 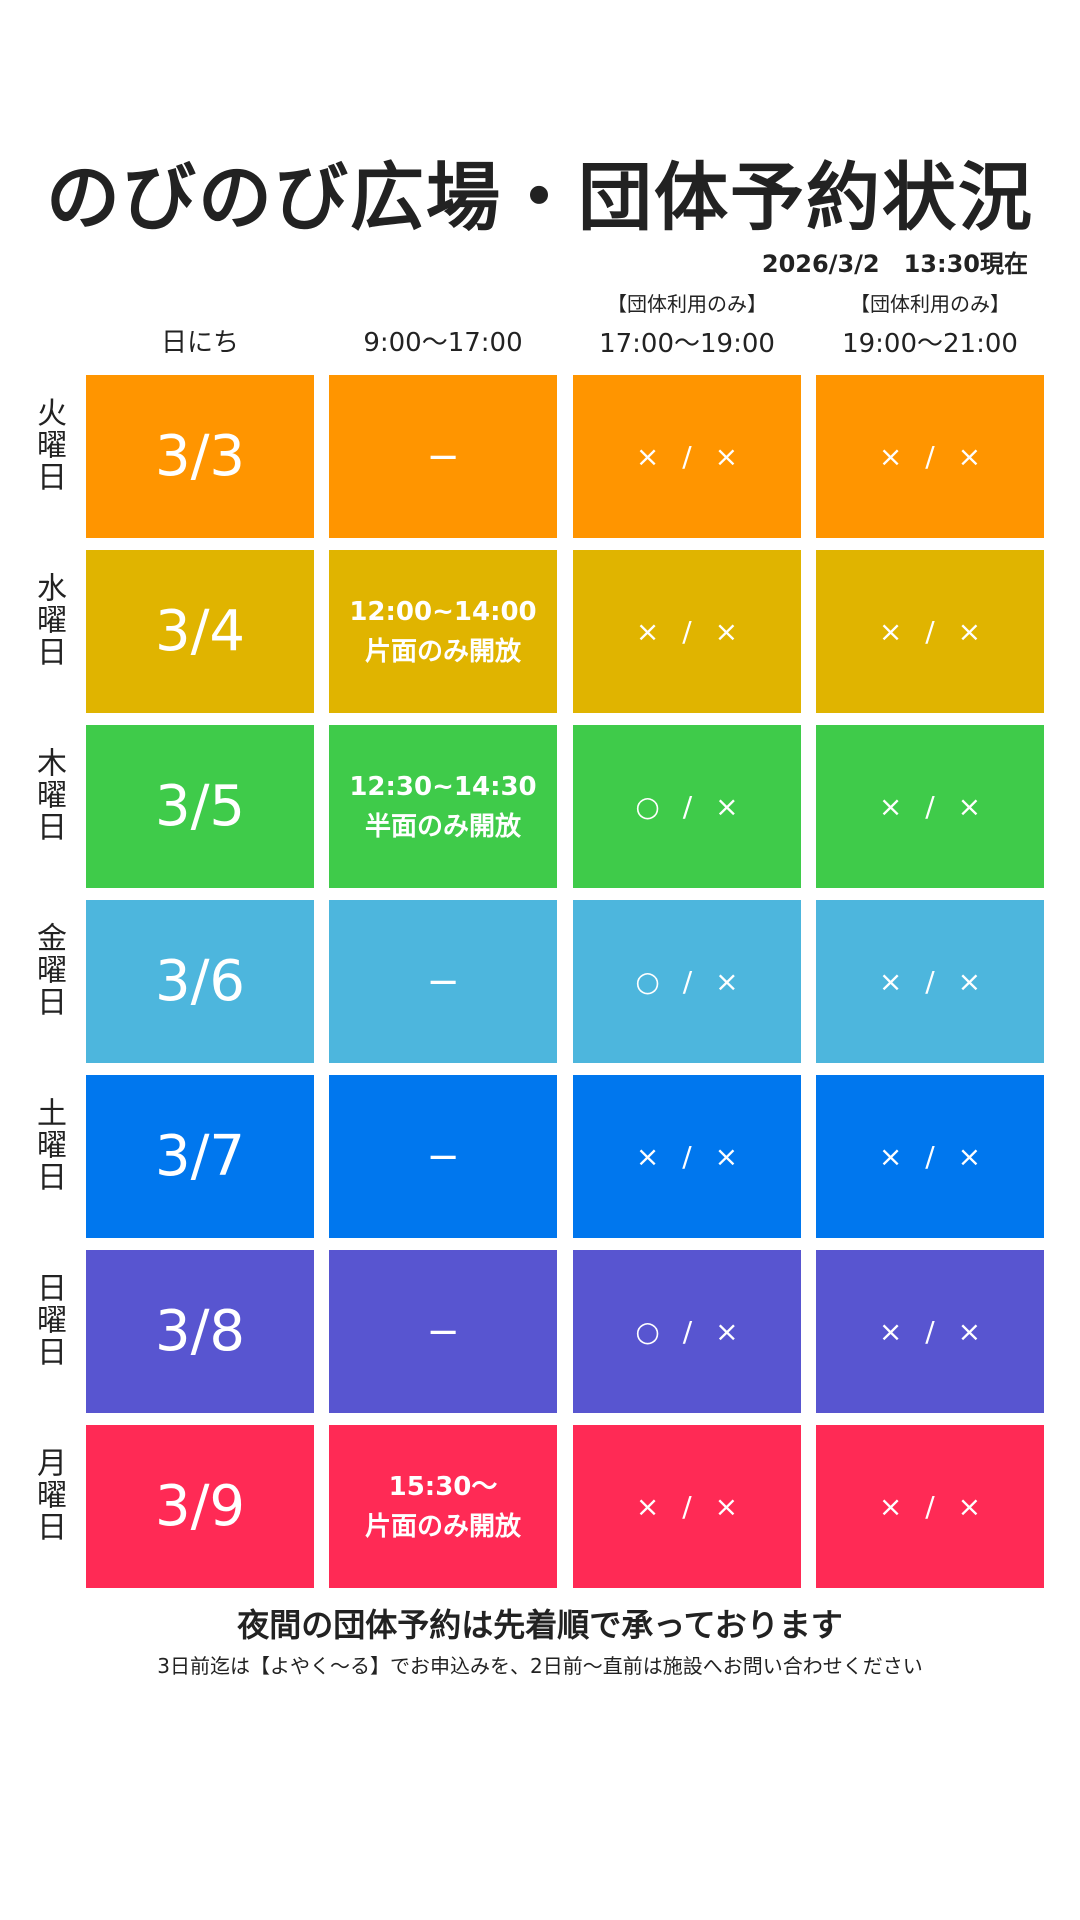 I want to click on date-cell-text: 3/4, so click(x=200, y=631).